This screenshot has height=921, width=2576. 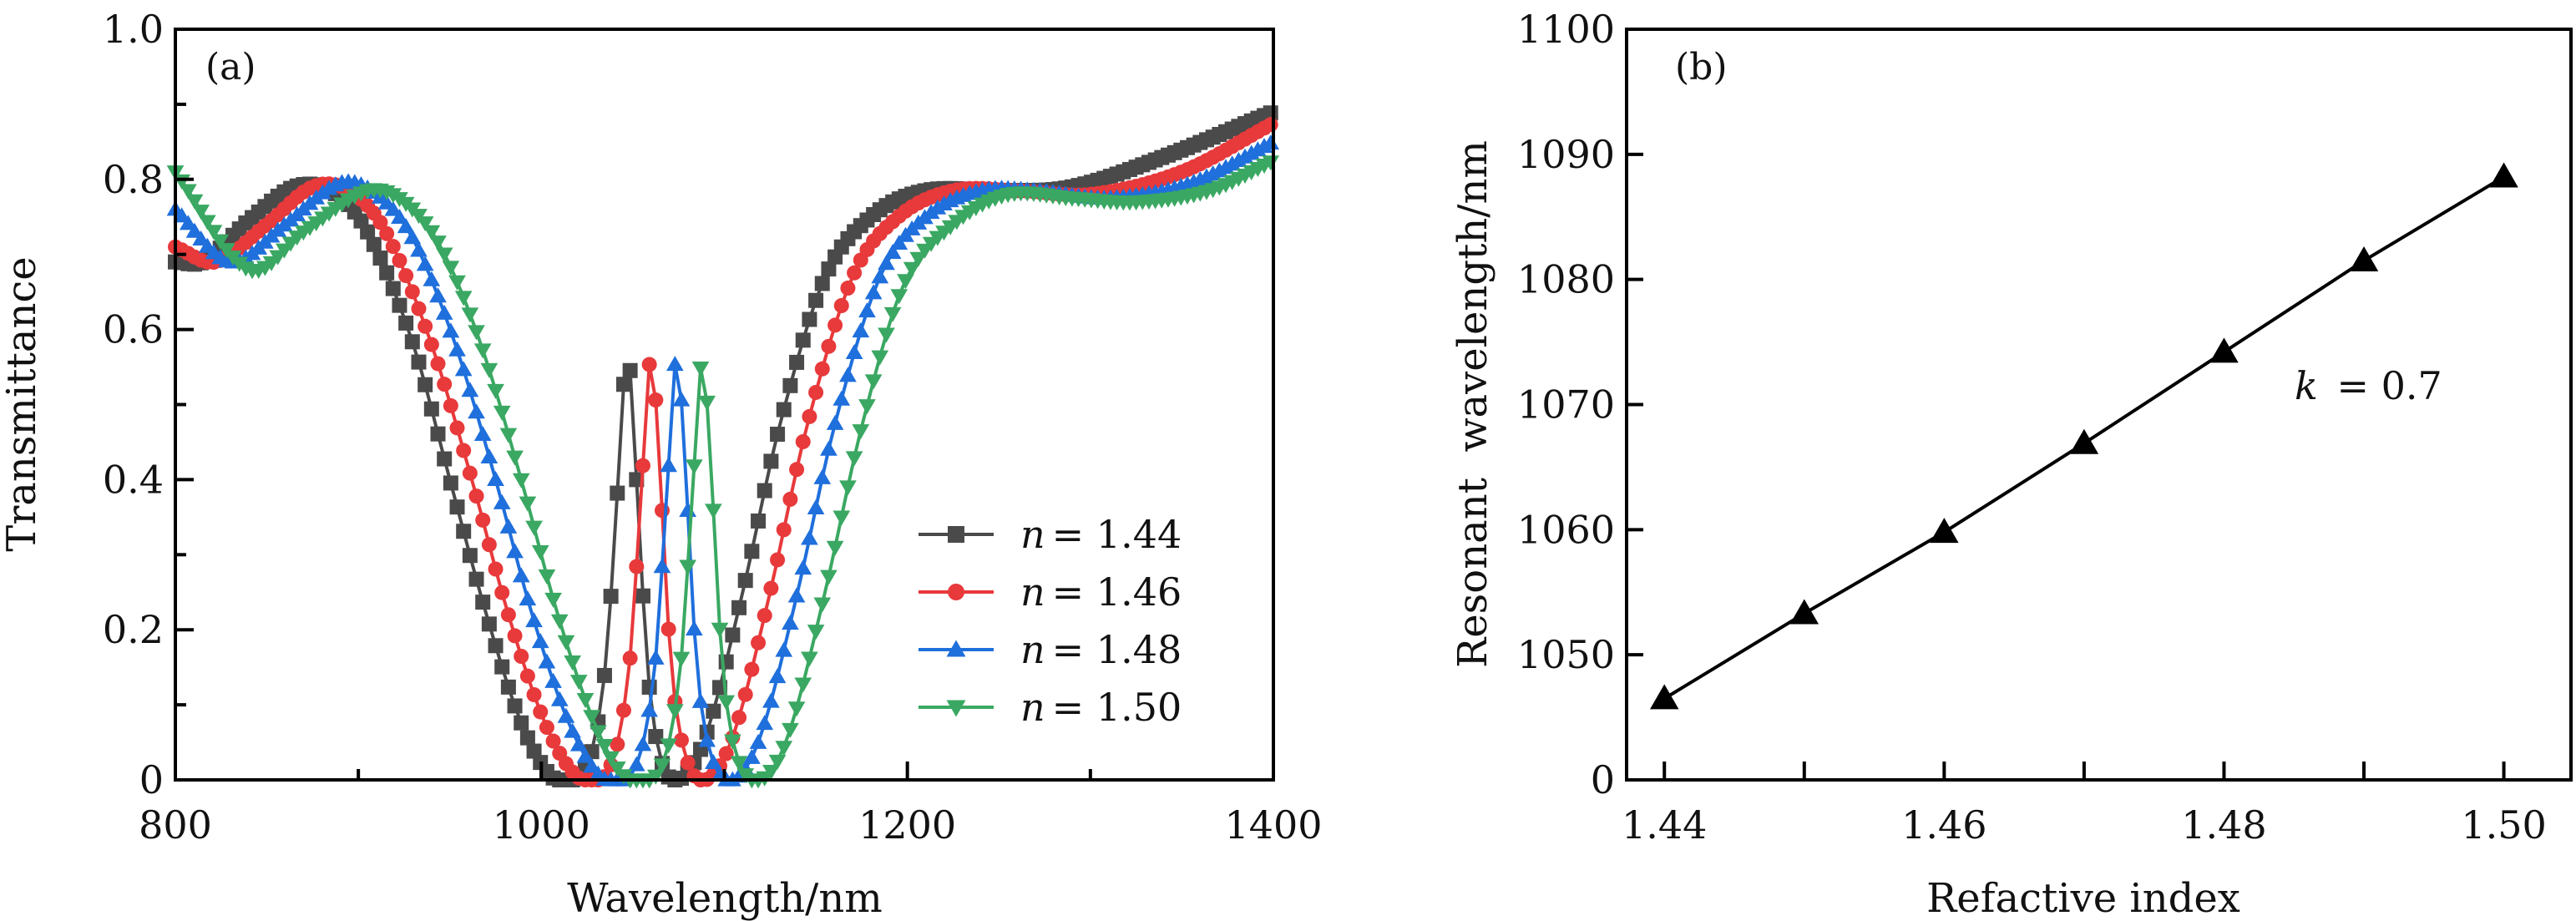 I want to click on panel-a-x-axis-title: Wavelength/nm, so click(x=725, y=898).